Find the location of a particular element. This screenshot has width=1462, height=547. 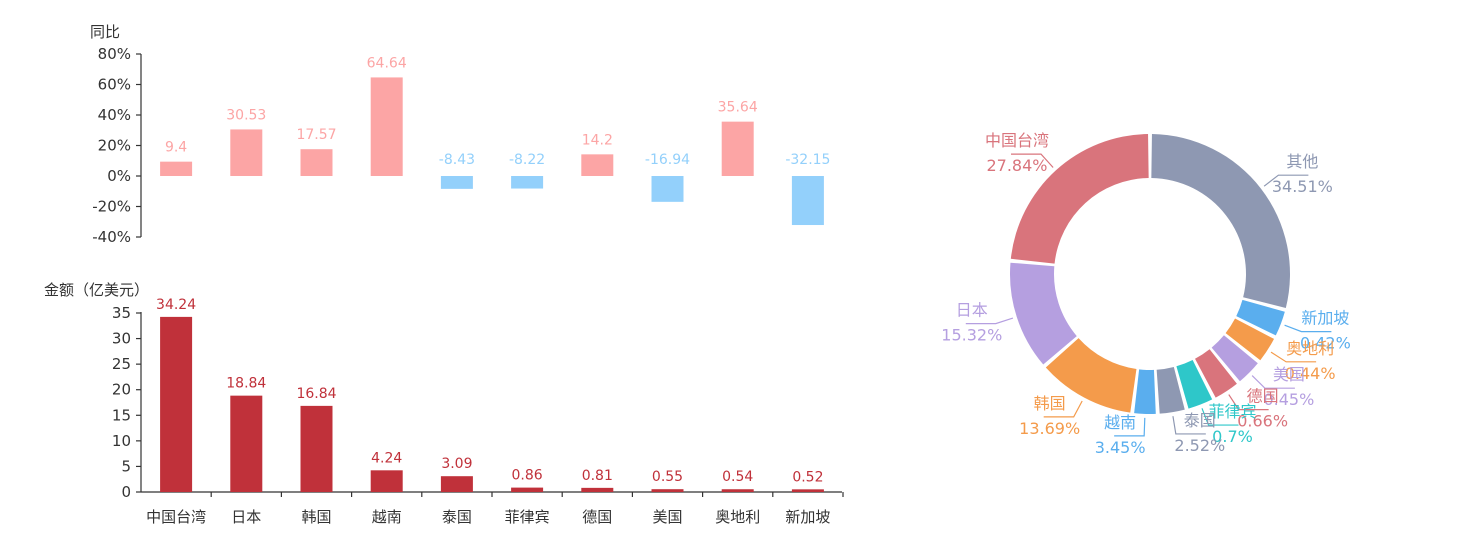

amount-category-label: 越南 is located at coordinates (387, 517).